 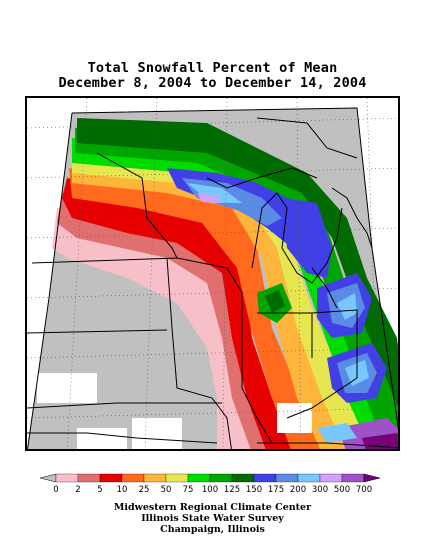 I want to click on map-title-line1: Total Snowfall Percent of Mean, so click(x=212, y=68).